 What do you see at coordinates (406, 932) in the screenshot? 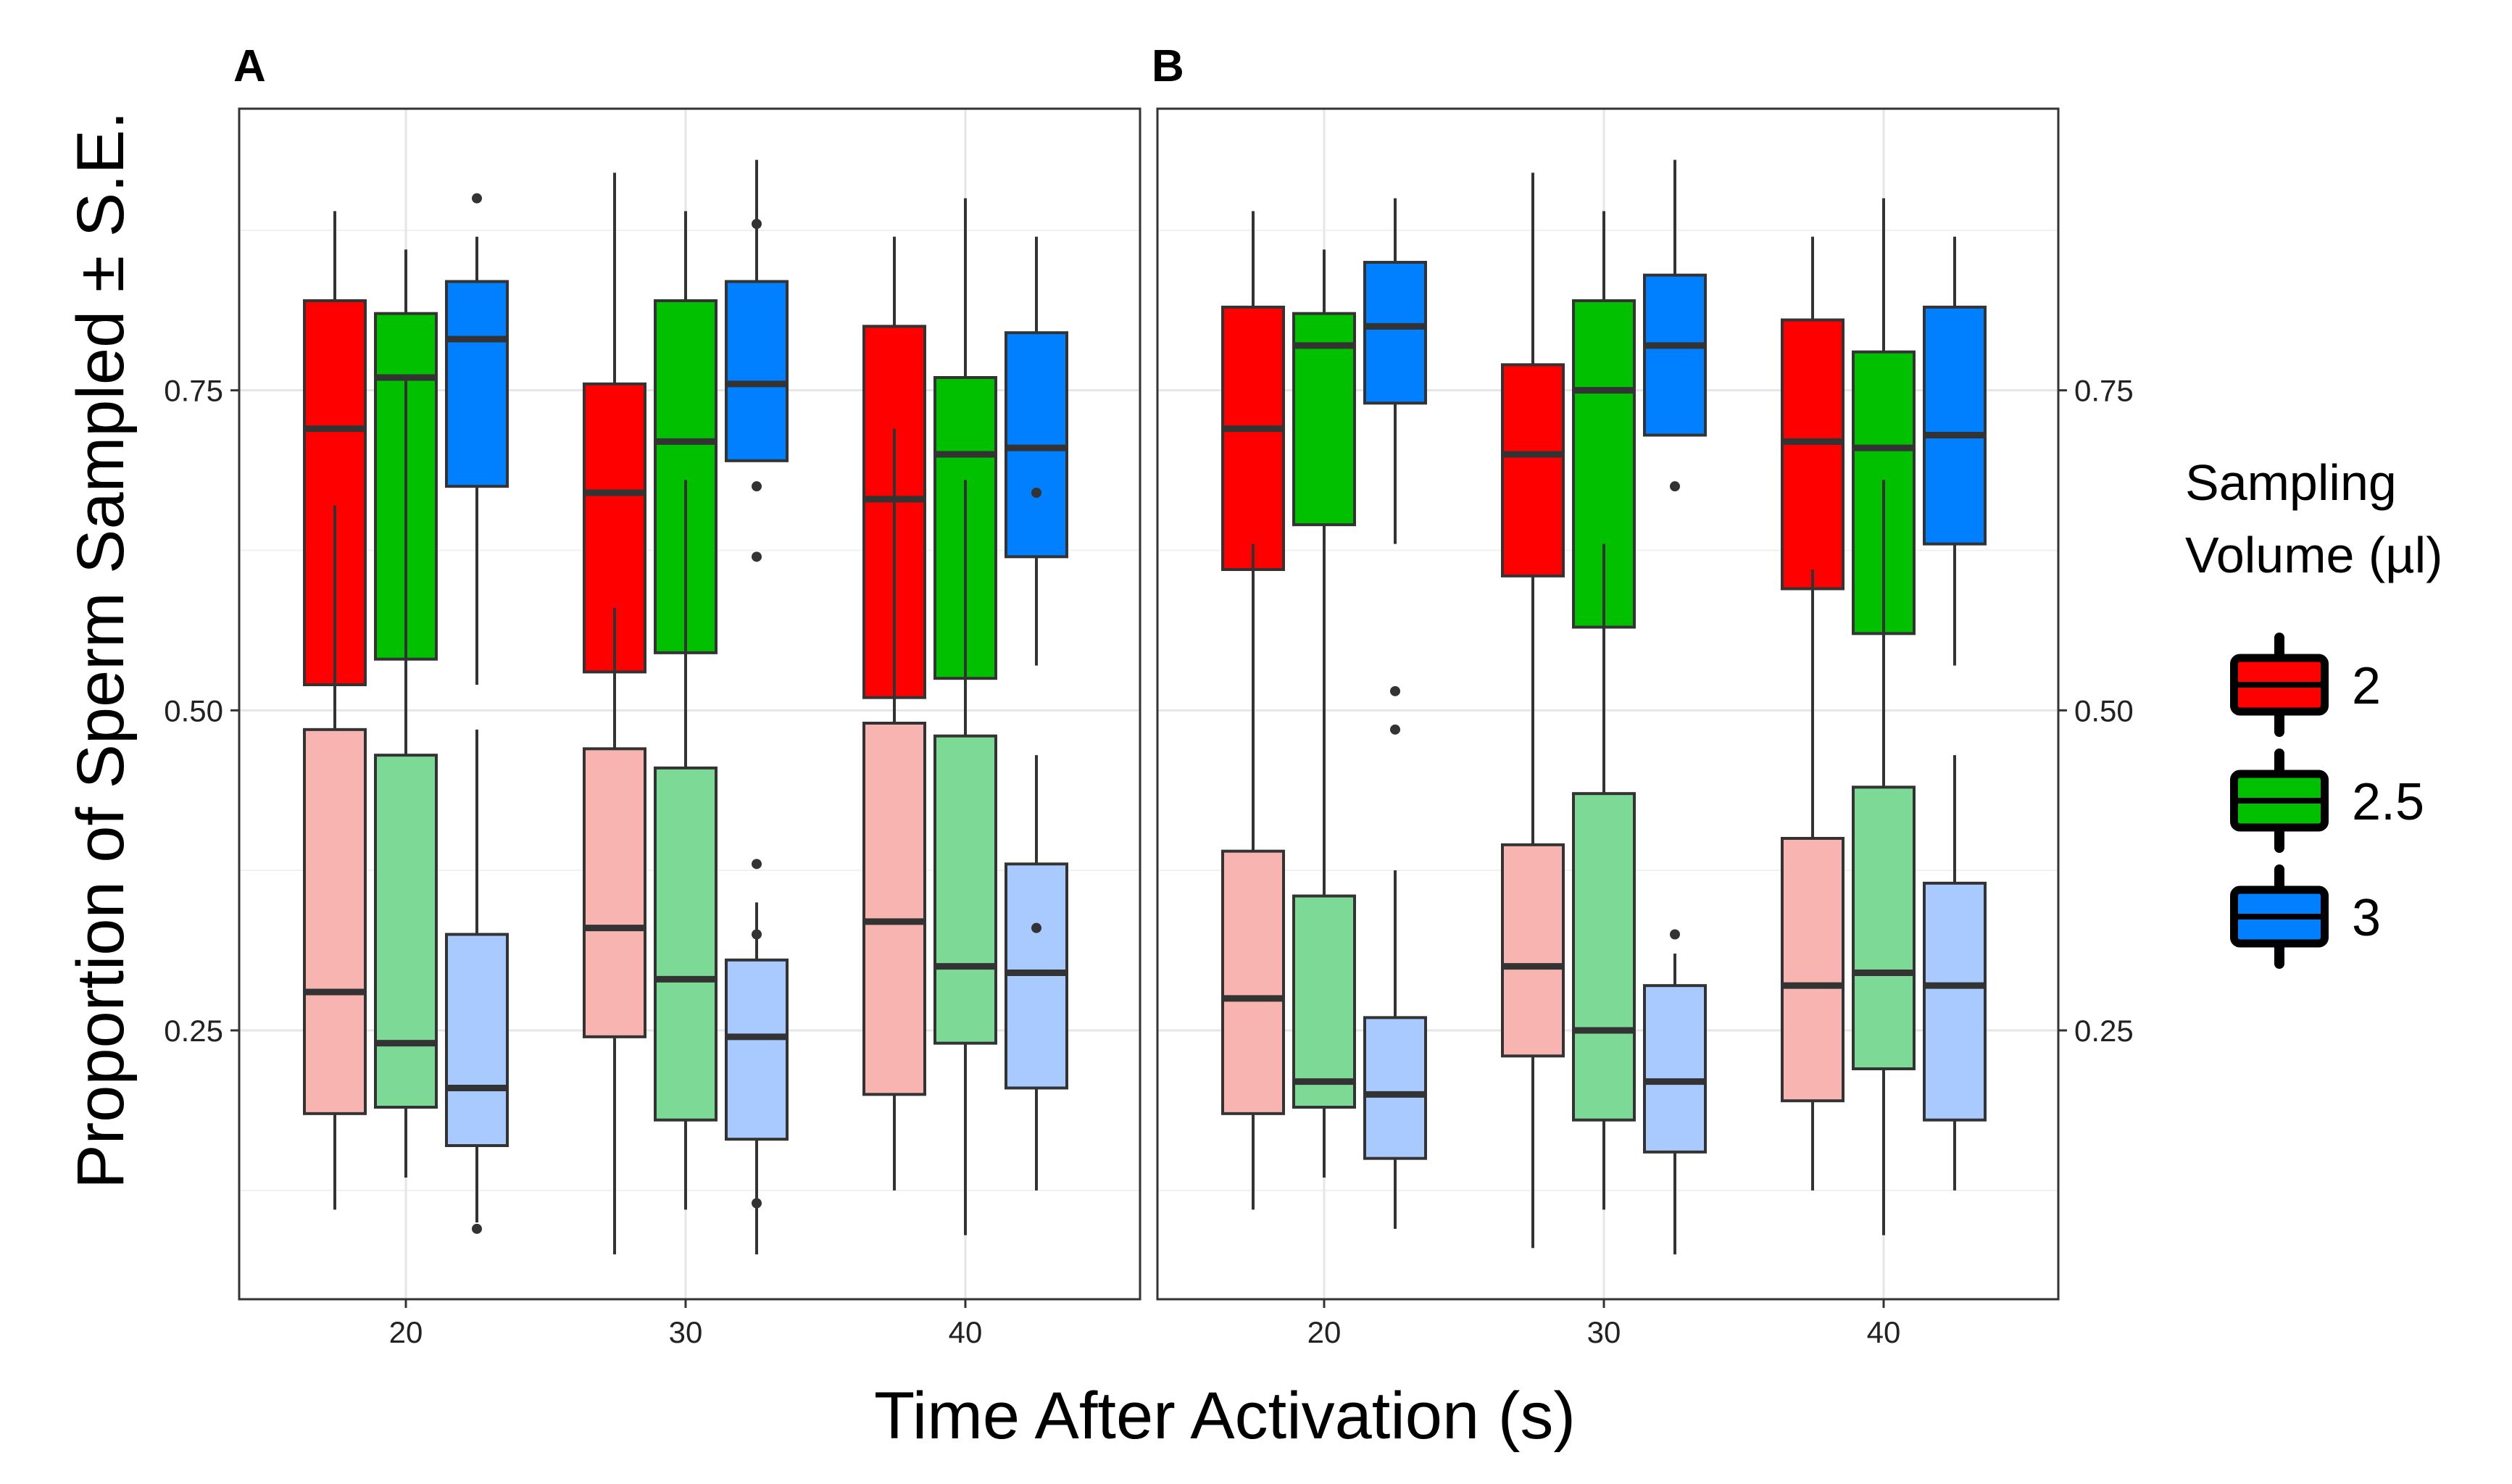
I see `panel-a-lower-20s-vol-2.5-box` at bounding box center [406, 932].